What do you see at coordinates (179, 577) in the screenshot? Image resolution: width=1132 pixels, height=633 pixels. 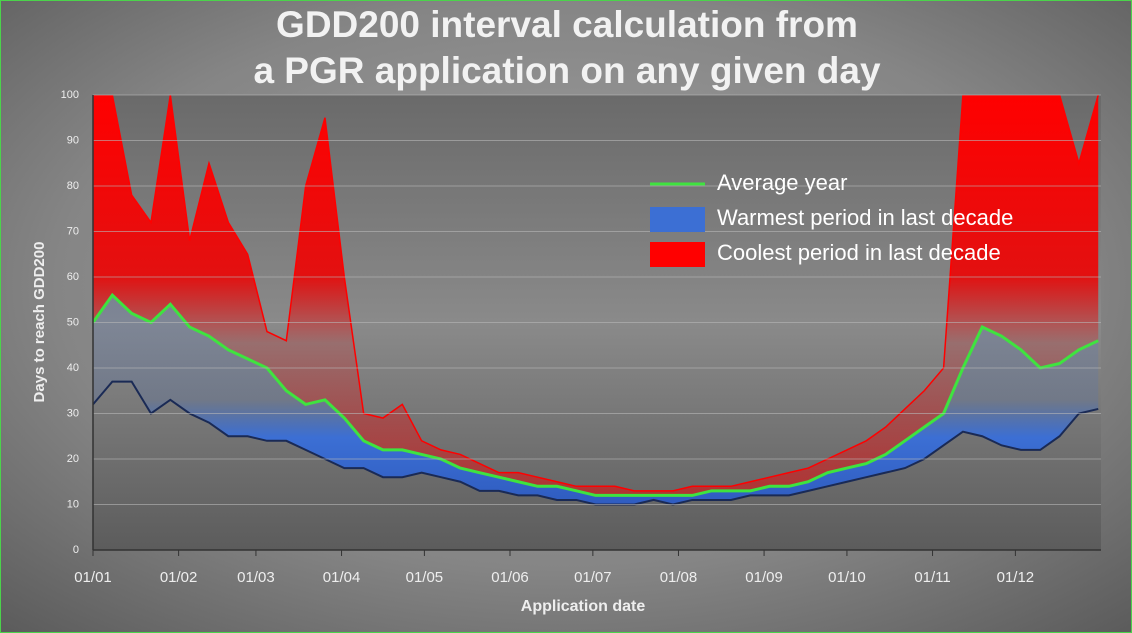 I see `x-tick-label: 01/02` at bounding box center [179, 577].